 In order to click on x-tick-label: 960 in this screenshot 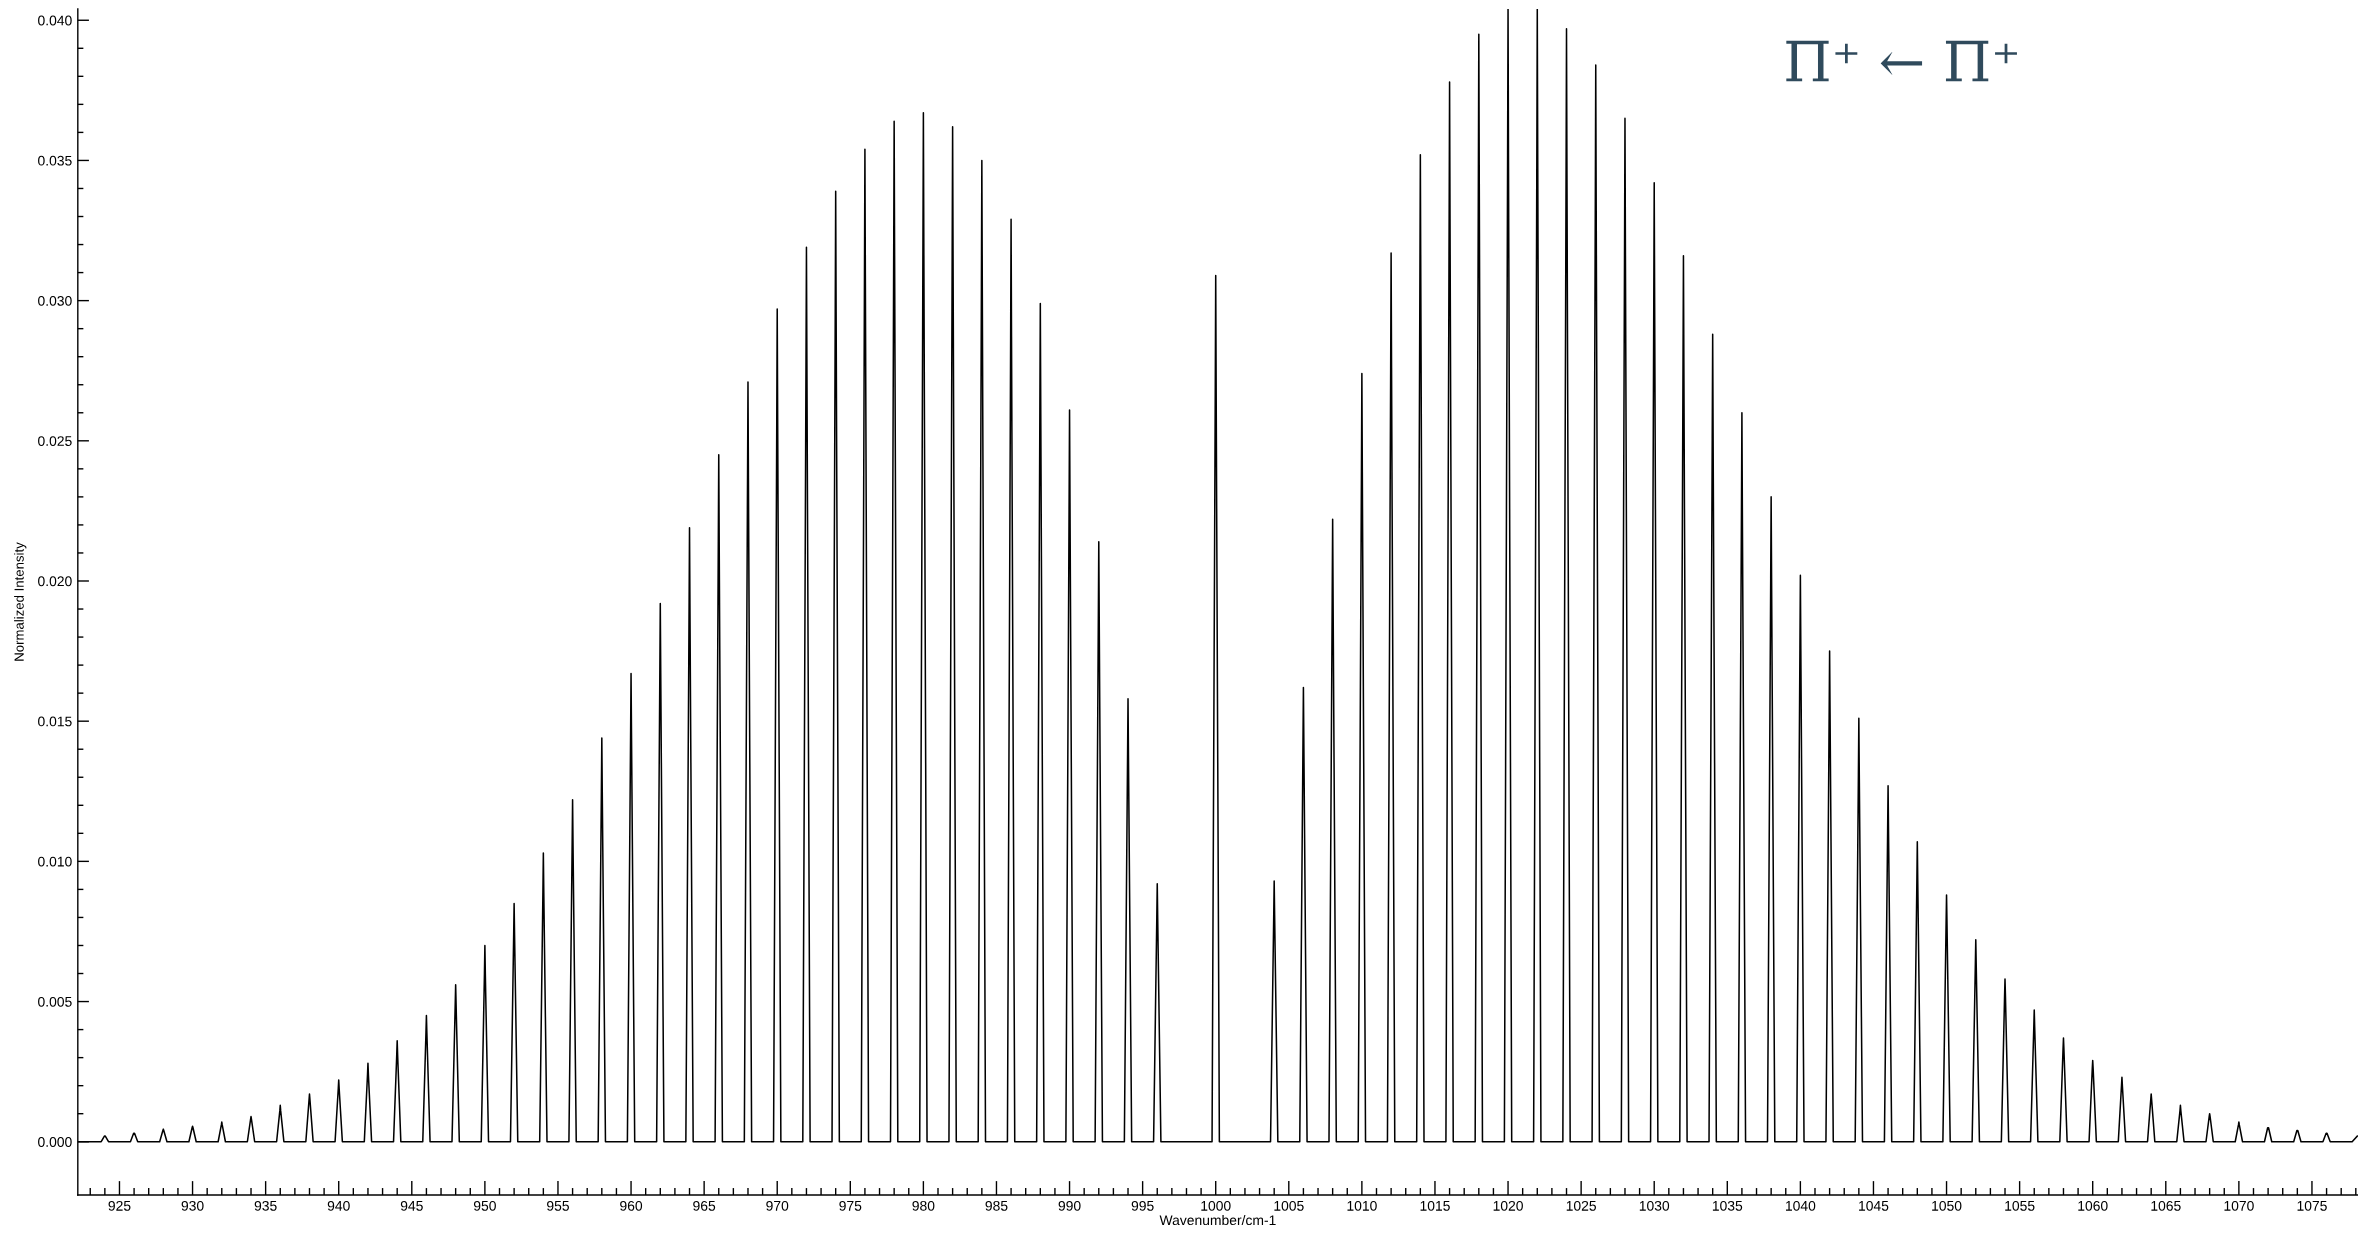, I will do `click(631, 1205)`.